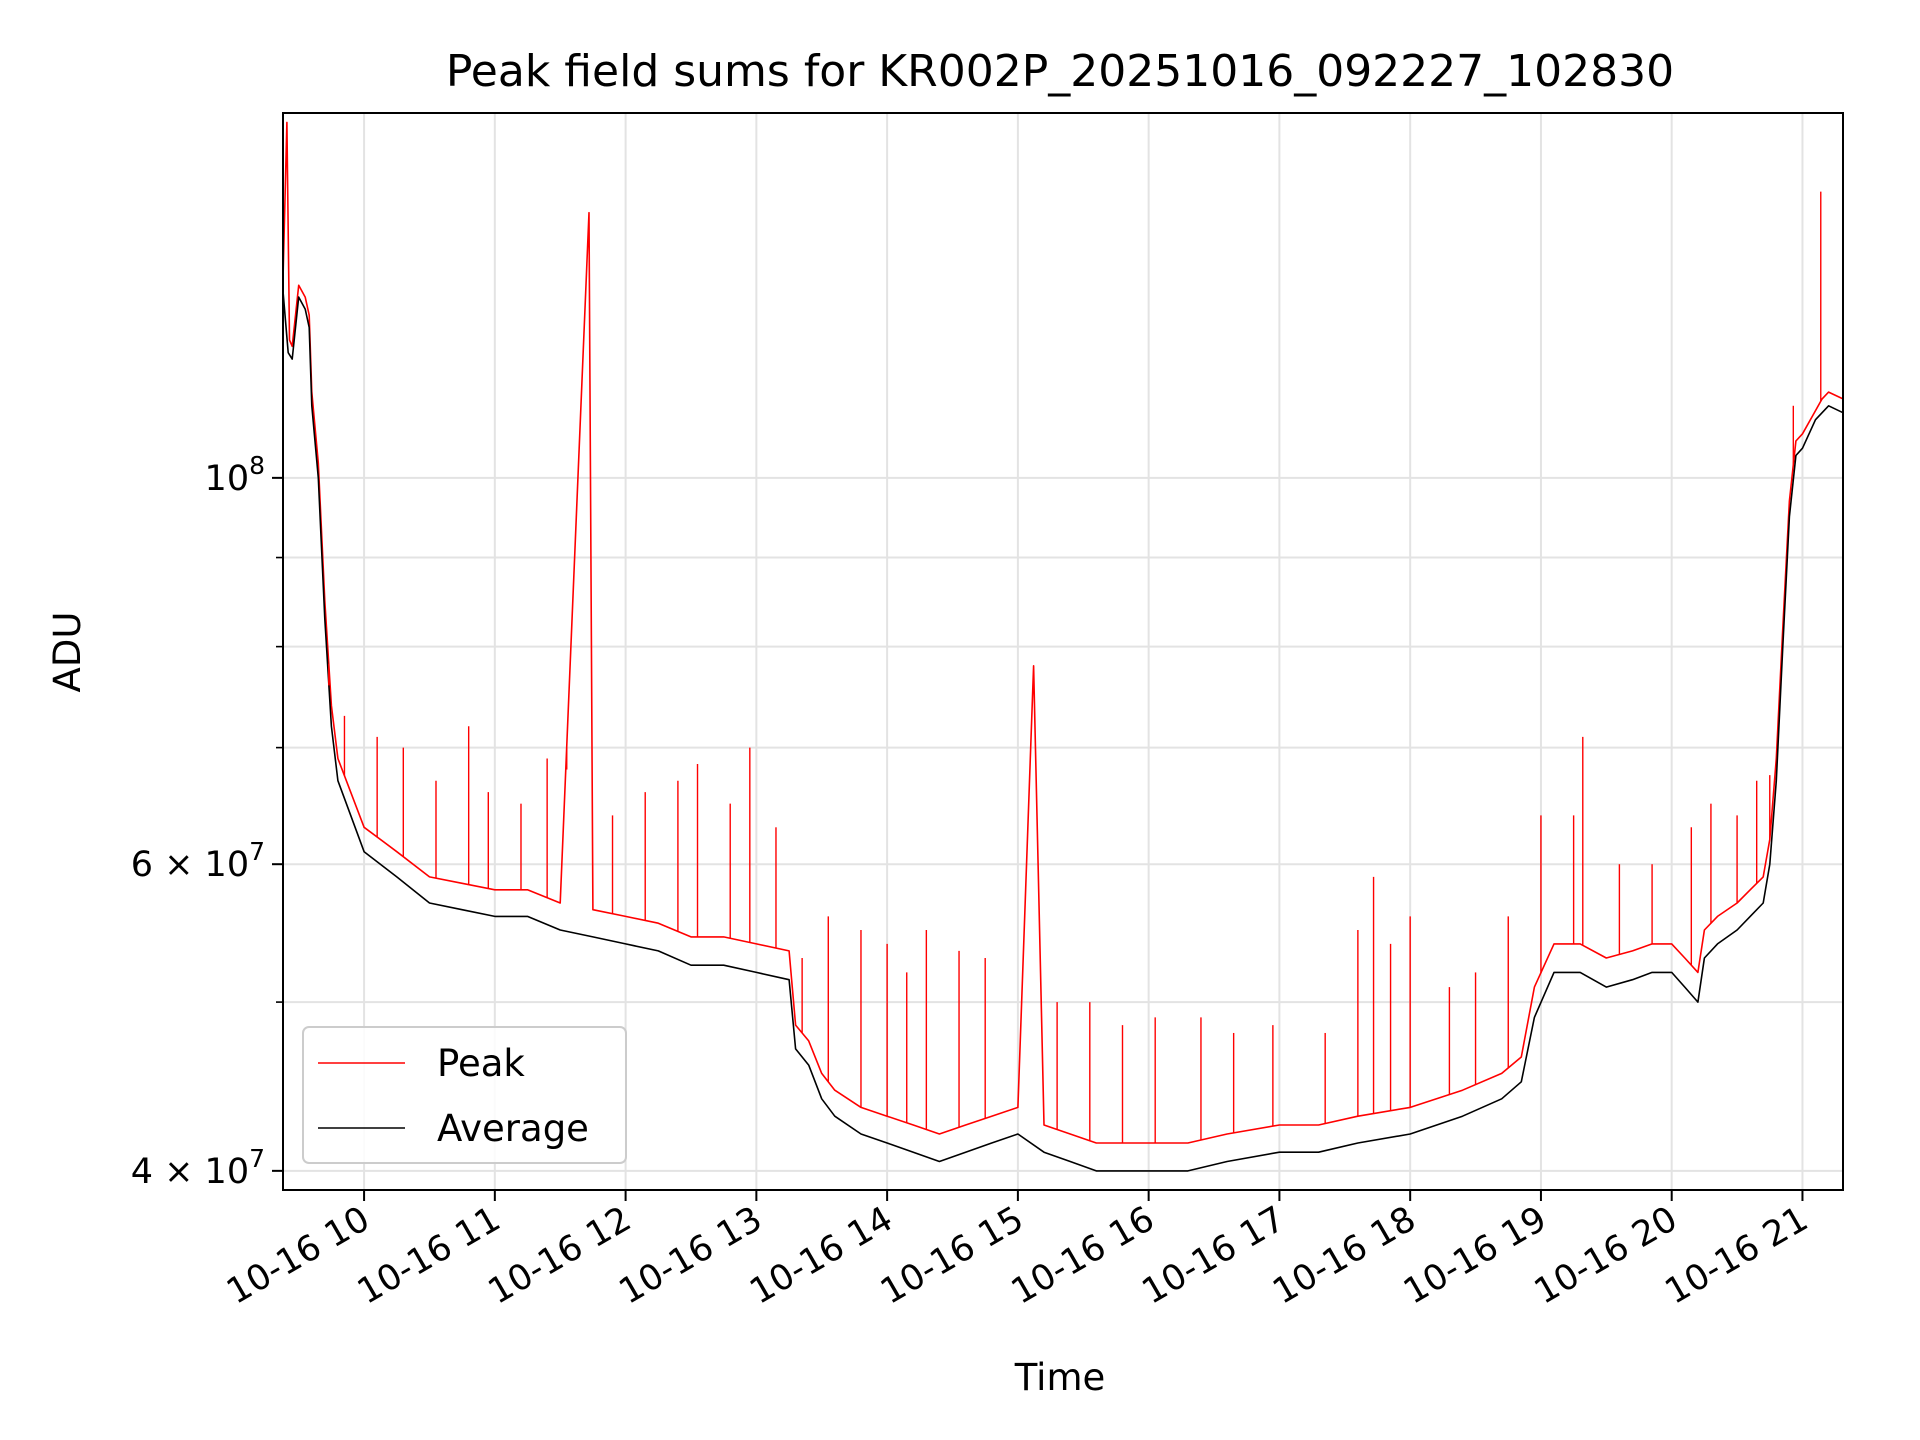  I want to click on y-tick-label: 108, so click(235, 475).